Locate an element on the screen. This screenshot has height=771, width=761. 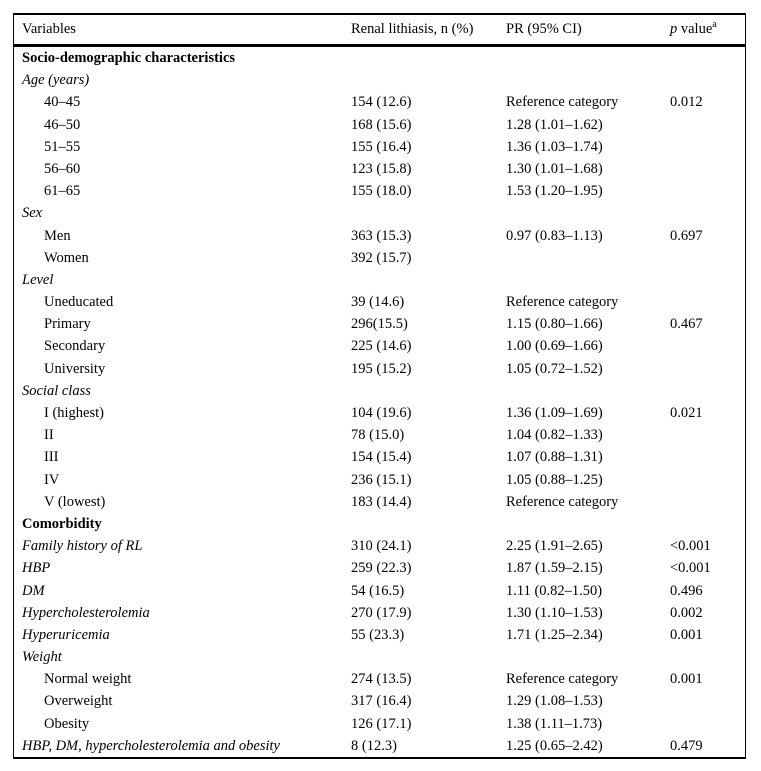
p-value-italic-p: p is located at coordinates (674, 29).